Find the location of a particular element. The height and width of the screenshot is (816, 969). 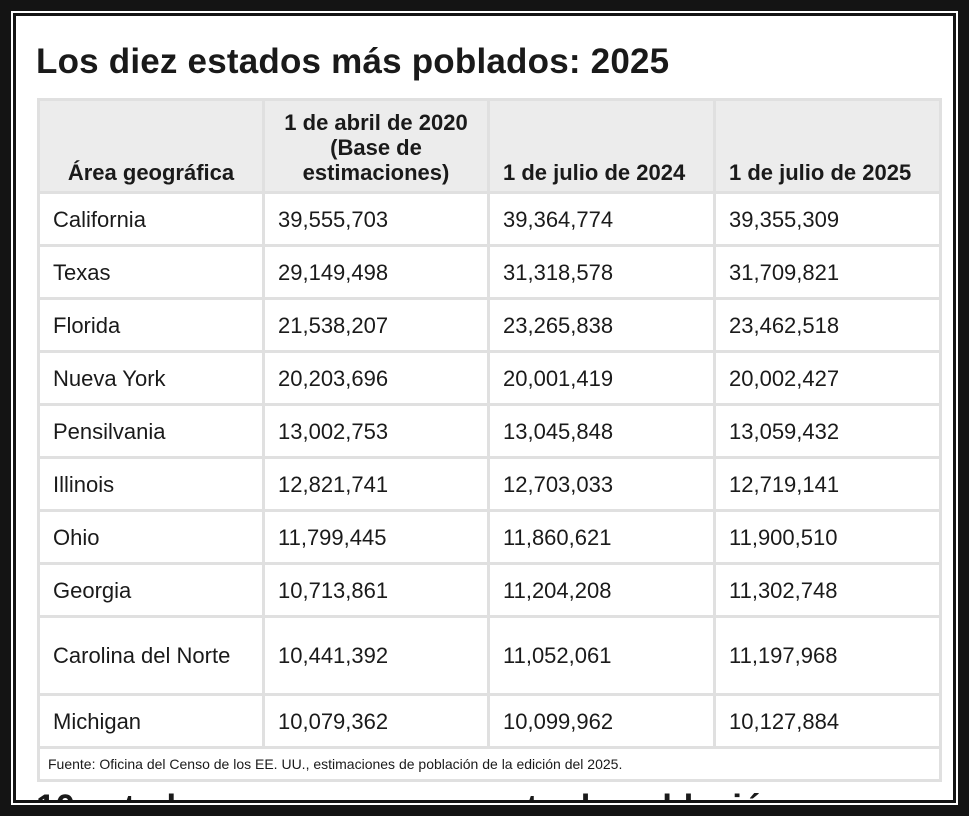

population-2024-cell: 11,860,621 is located at coordinates (601, 537).